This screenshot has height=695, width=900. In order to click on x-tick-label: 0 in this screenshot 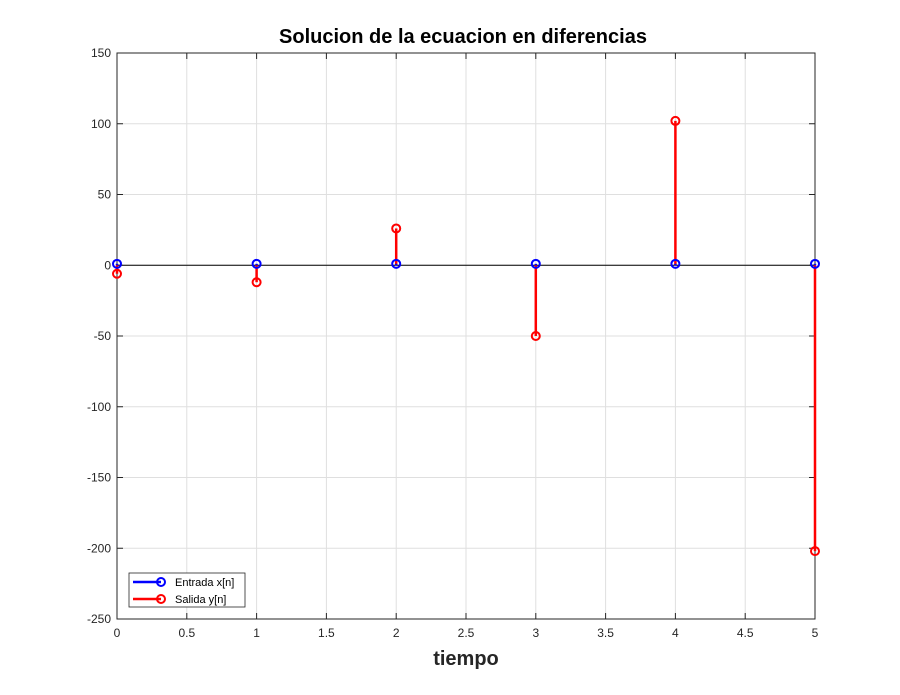, I will do `click(117, 633)`.